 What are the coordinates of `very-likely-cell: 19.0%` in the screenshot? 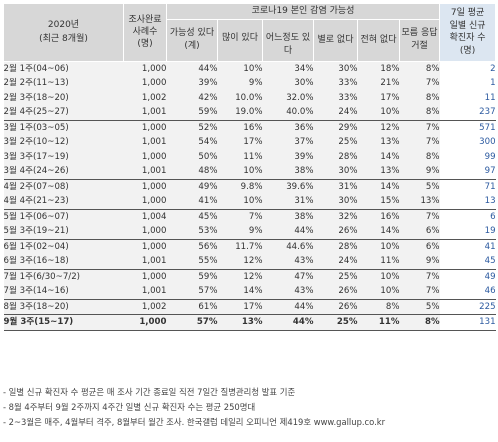 It's located at (240, 112).